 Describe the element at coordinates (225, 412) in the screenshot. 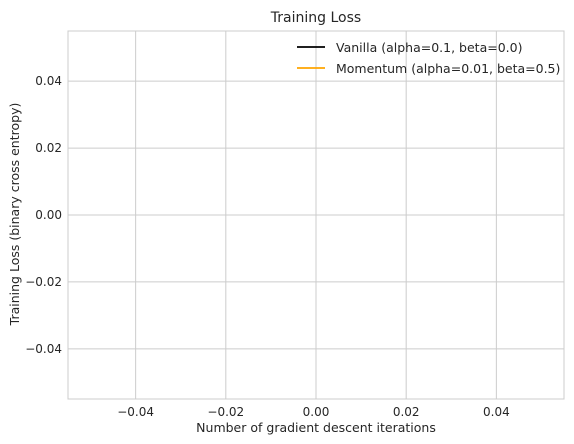

I see `x-tick-label: −0.02` at that location.